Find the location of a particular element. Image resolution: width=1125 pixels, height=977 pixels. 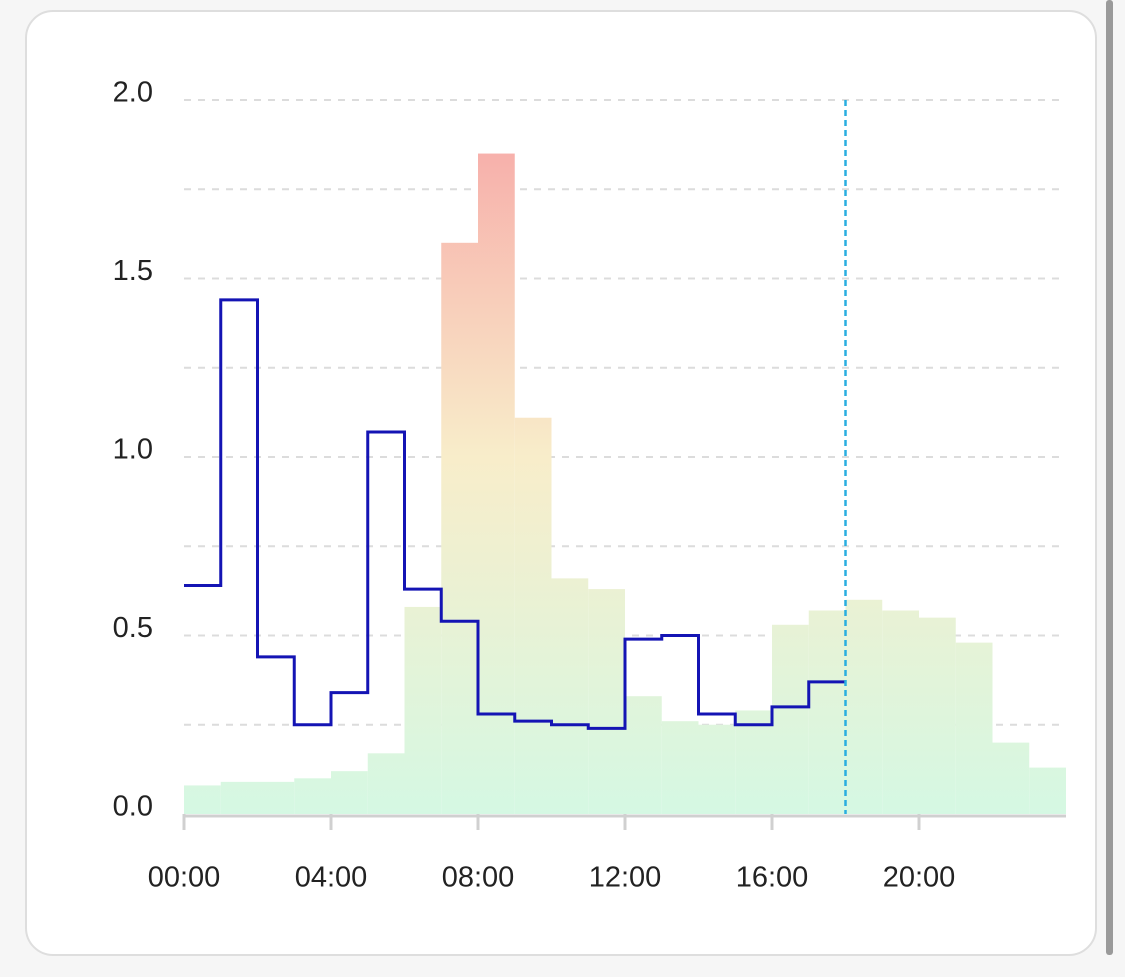

x-tick-label: 08:00 is located at coordinates (478, 878).